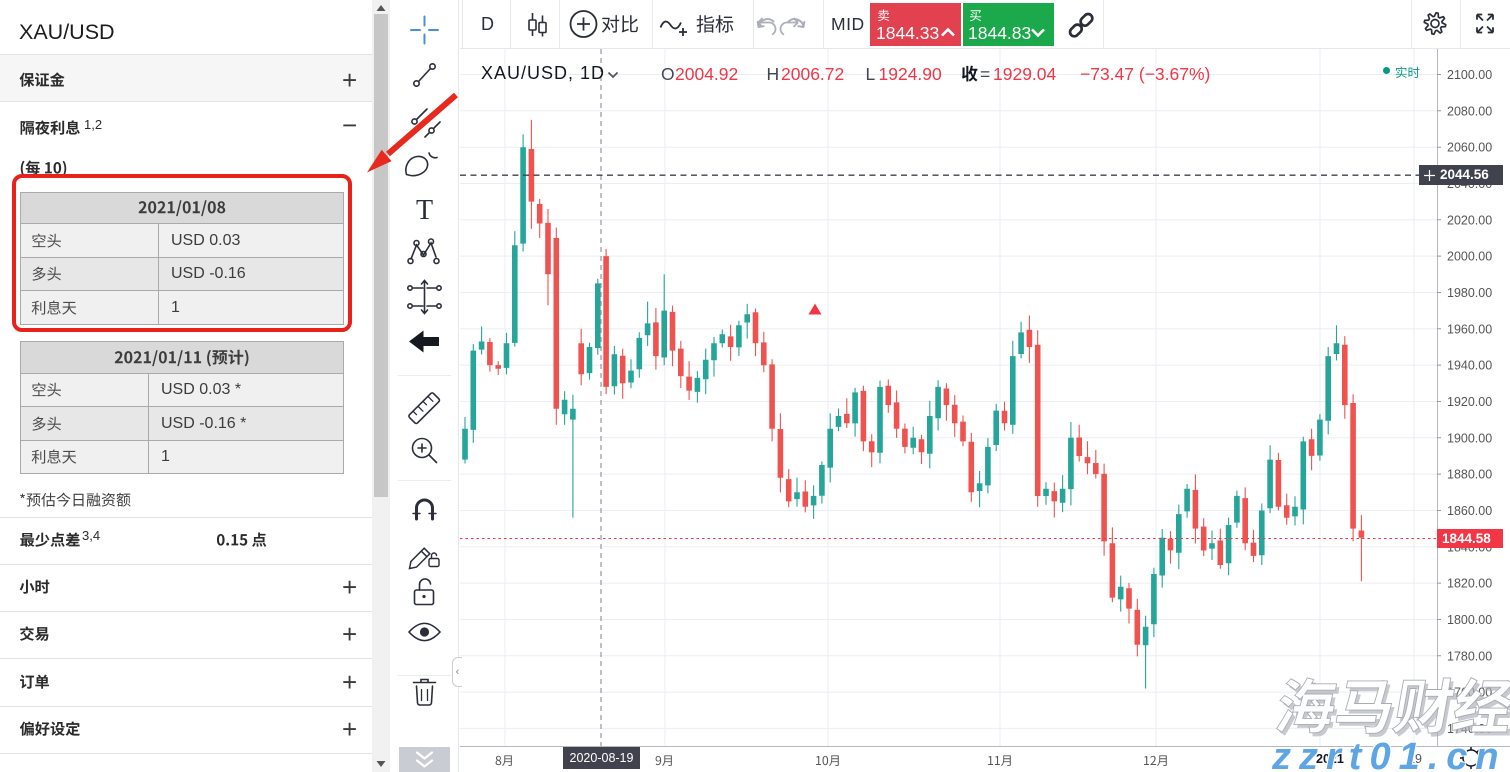 This screenshot has height=772, width=1510. What do you see at coordinates (1469, 620) in the screenshot?
I see `svg-text: 1800.00` at bounding box center [1469, 620].